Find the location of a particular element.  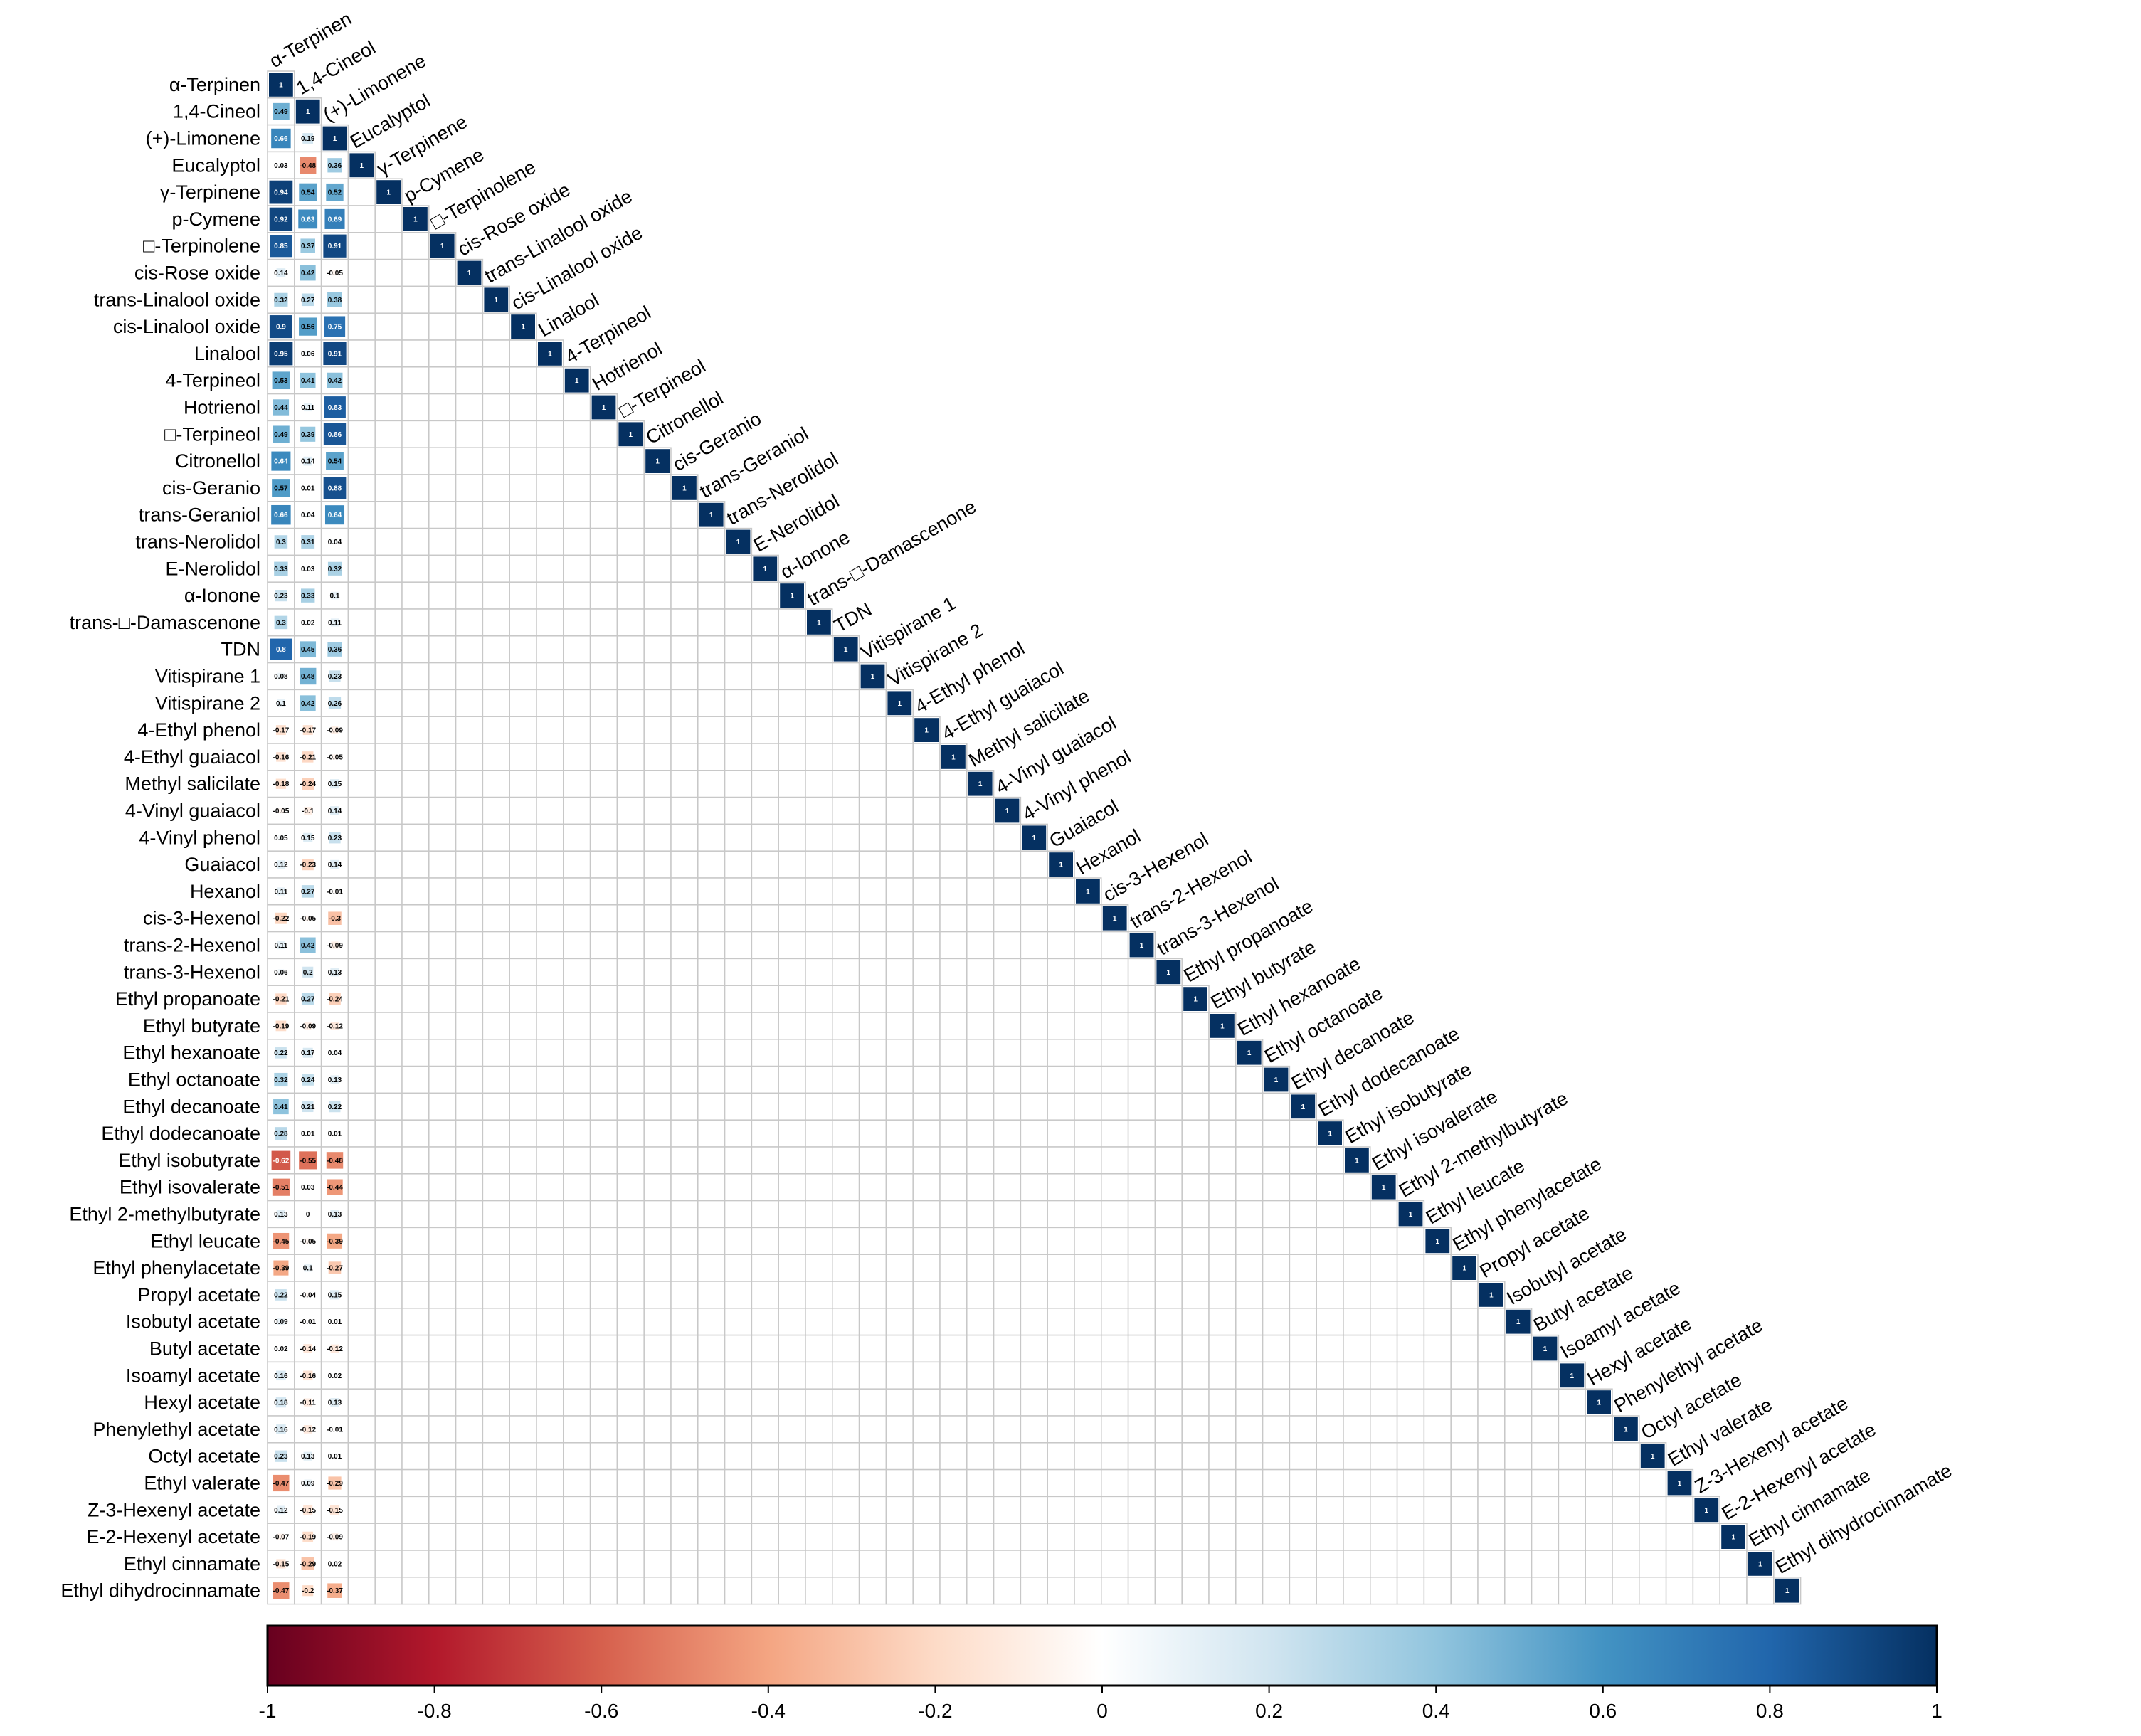

row-label: trans-Linalool oxide is located at coordinates (177, 299).